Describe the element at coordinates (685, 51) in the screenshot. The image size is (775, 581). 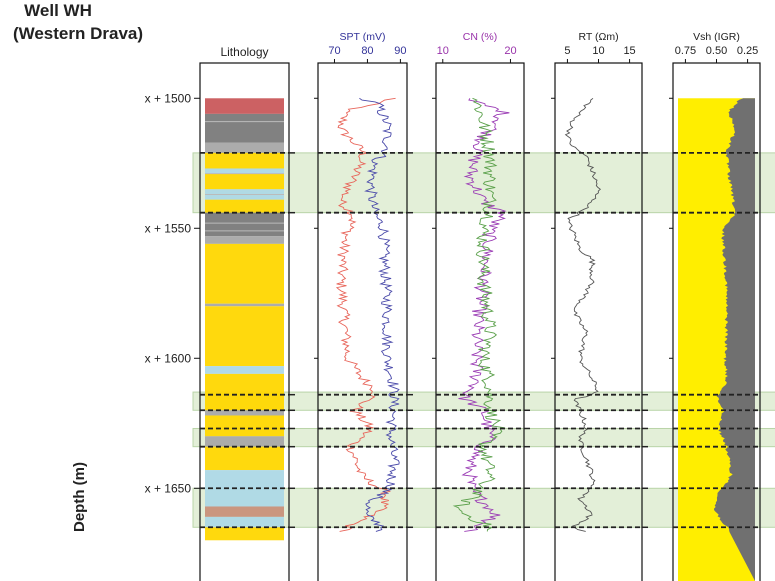
I see `vsh-axis-tick-label: 0.75` at that location.